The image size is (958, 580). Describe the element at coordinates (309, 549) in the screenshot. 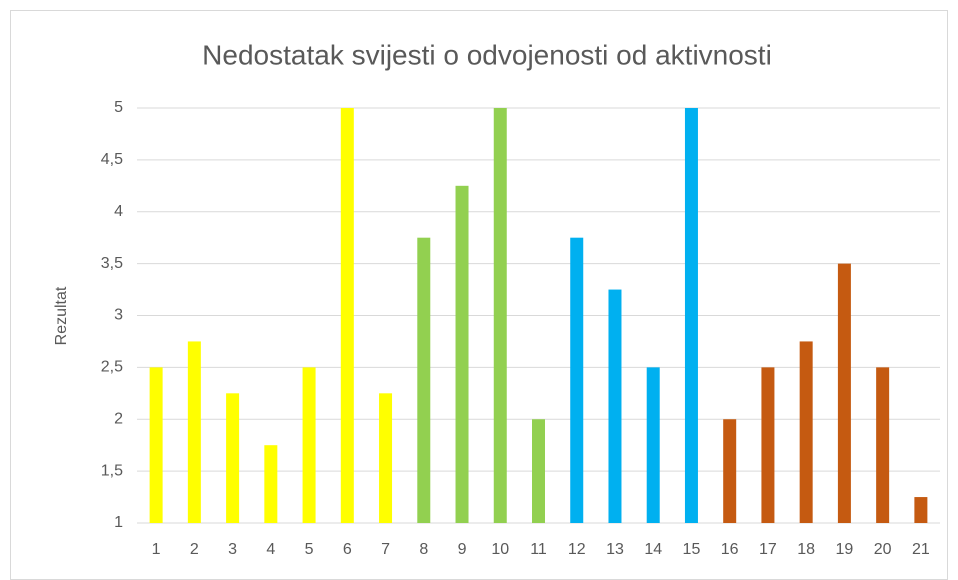

I see `x-tick-label: 5` at that location.